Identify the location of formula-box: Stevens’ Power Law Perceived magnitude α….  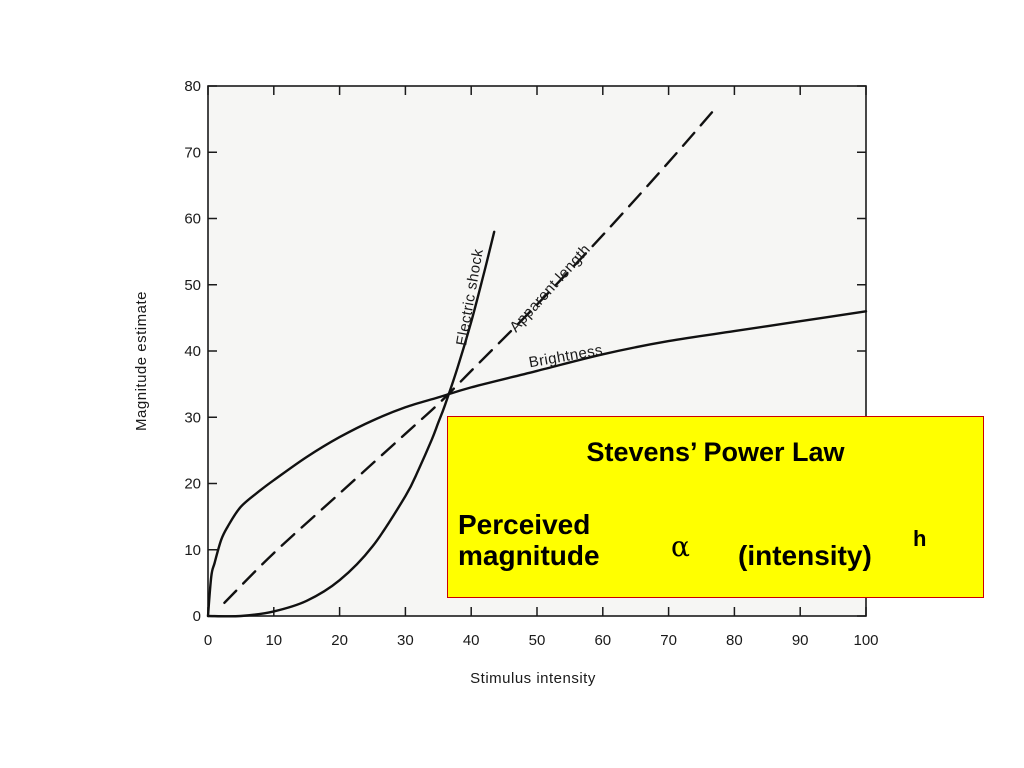
(715, 507).